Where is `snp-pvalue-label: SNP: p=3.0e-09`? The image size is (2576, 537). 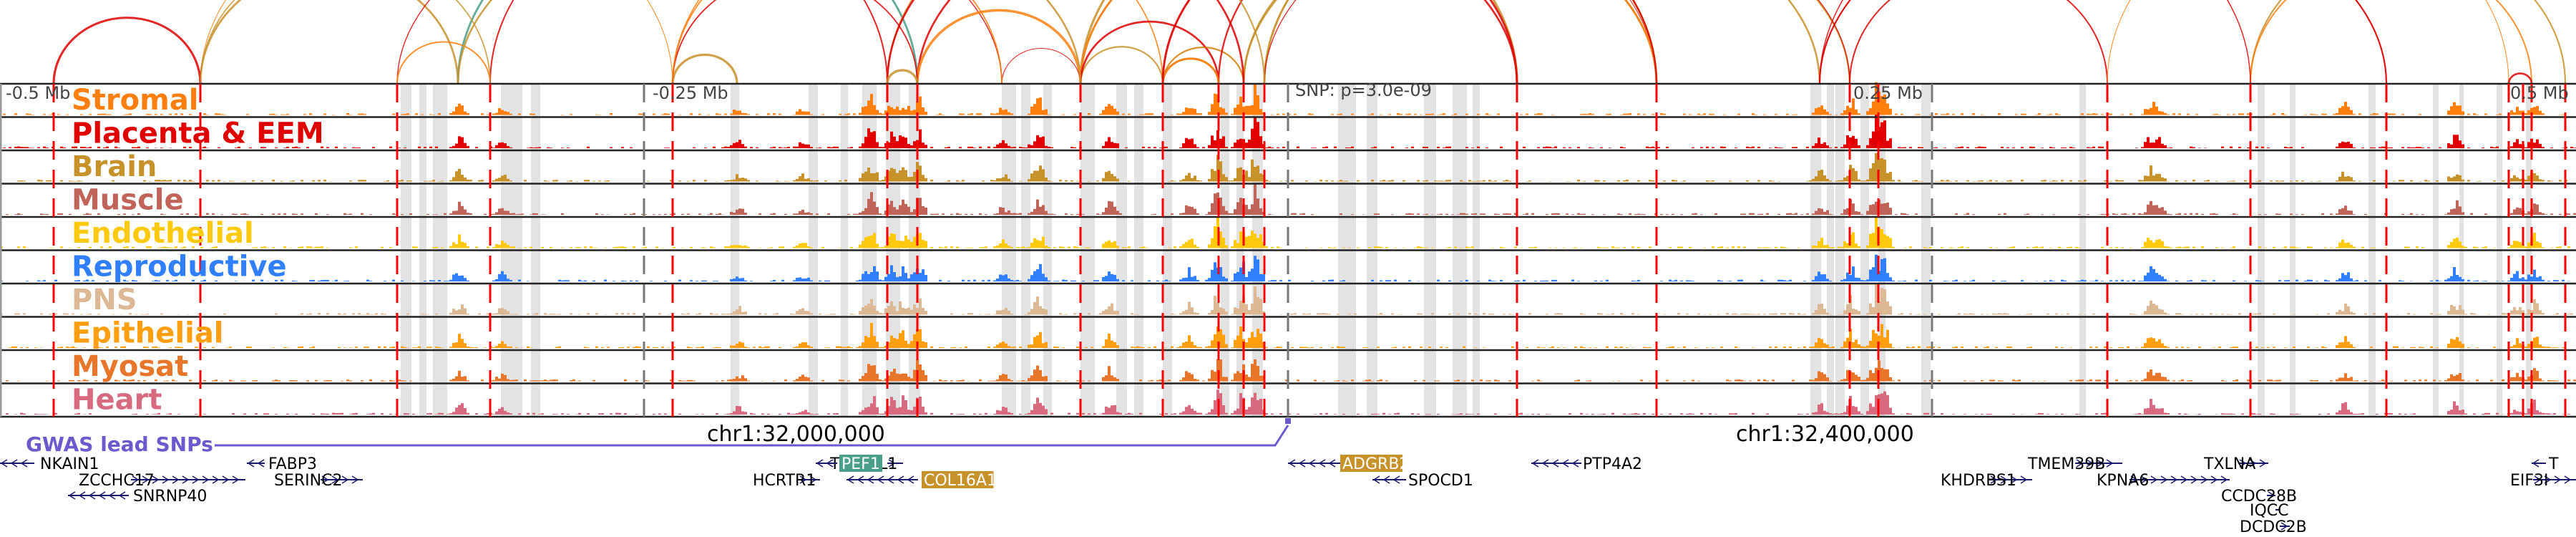 snp-pvalue-label: SNP: p=3.0e-09 is located at coordinates (1363, 90).